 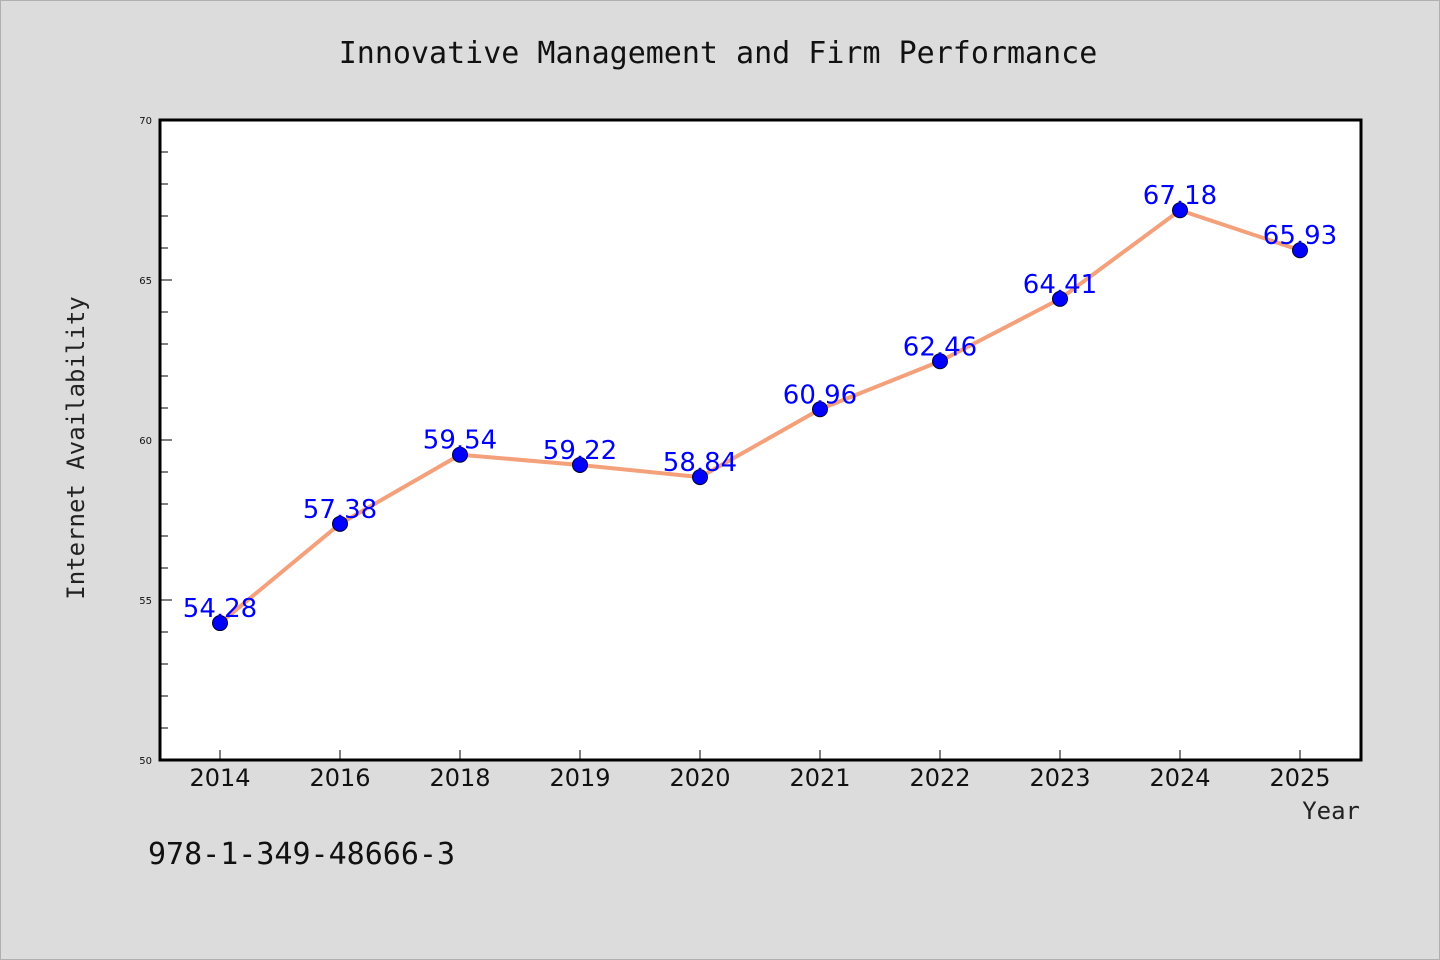 What do you see at coordinates (1060, 285) in the screenshot?
I see `data-label: 64.41` at bounding box center [1060, 285].